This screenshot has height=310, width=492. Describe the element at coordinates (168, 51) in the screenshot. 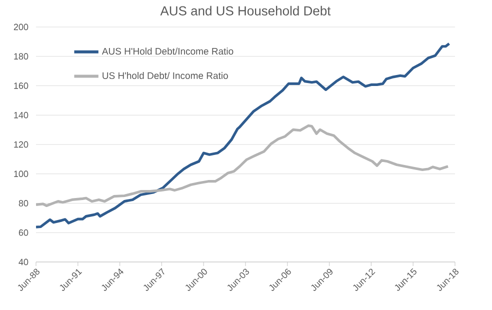

I see `legend-label: AUS H'Hold Debt/Income Ratio` at that location.